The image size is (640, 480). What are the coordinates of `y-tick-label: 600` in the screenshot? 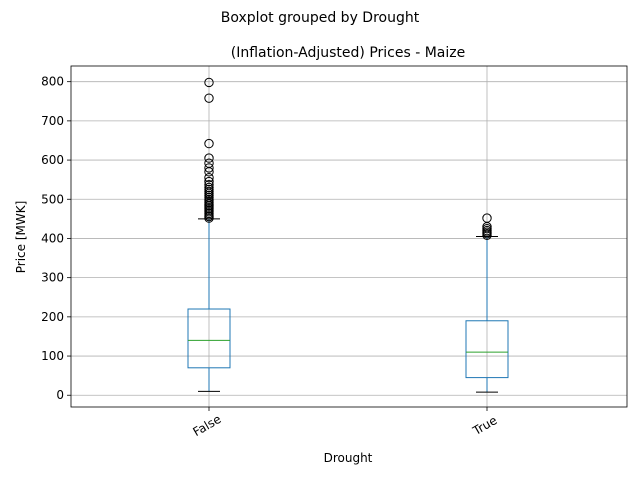 It's located at (52, 160).